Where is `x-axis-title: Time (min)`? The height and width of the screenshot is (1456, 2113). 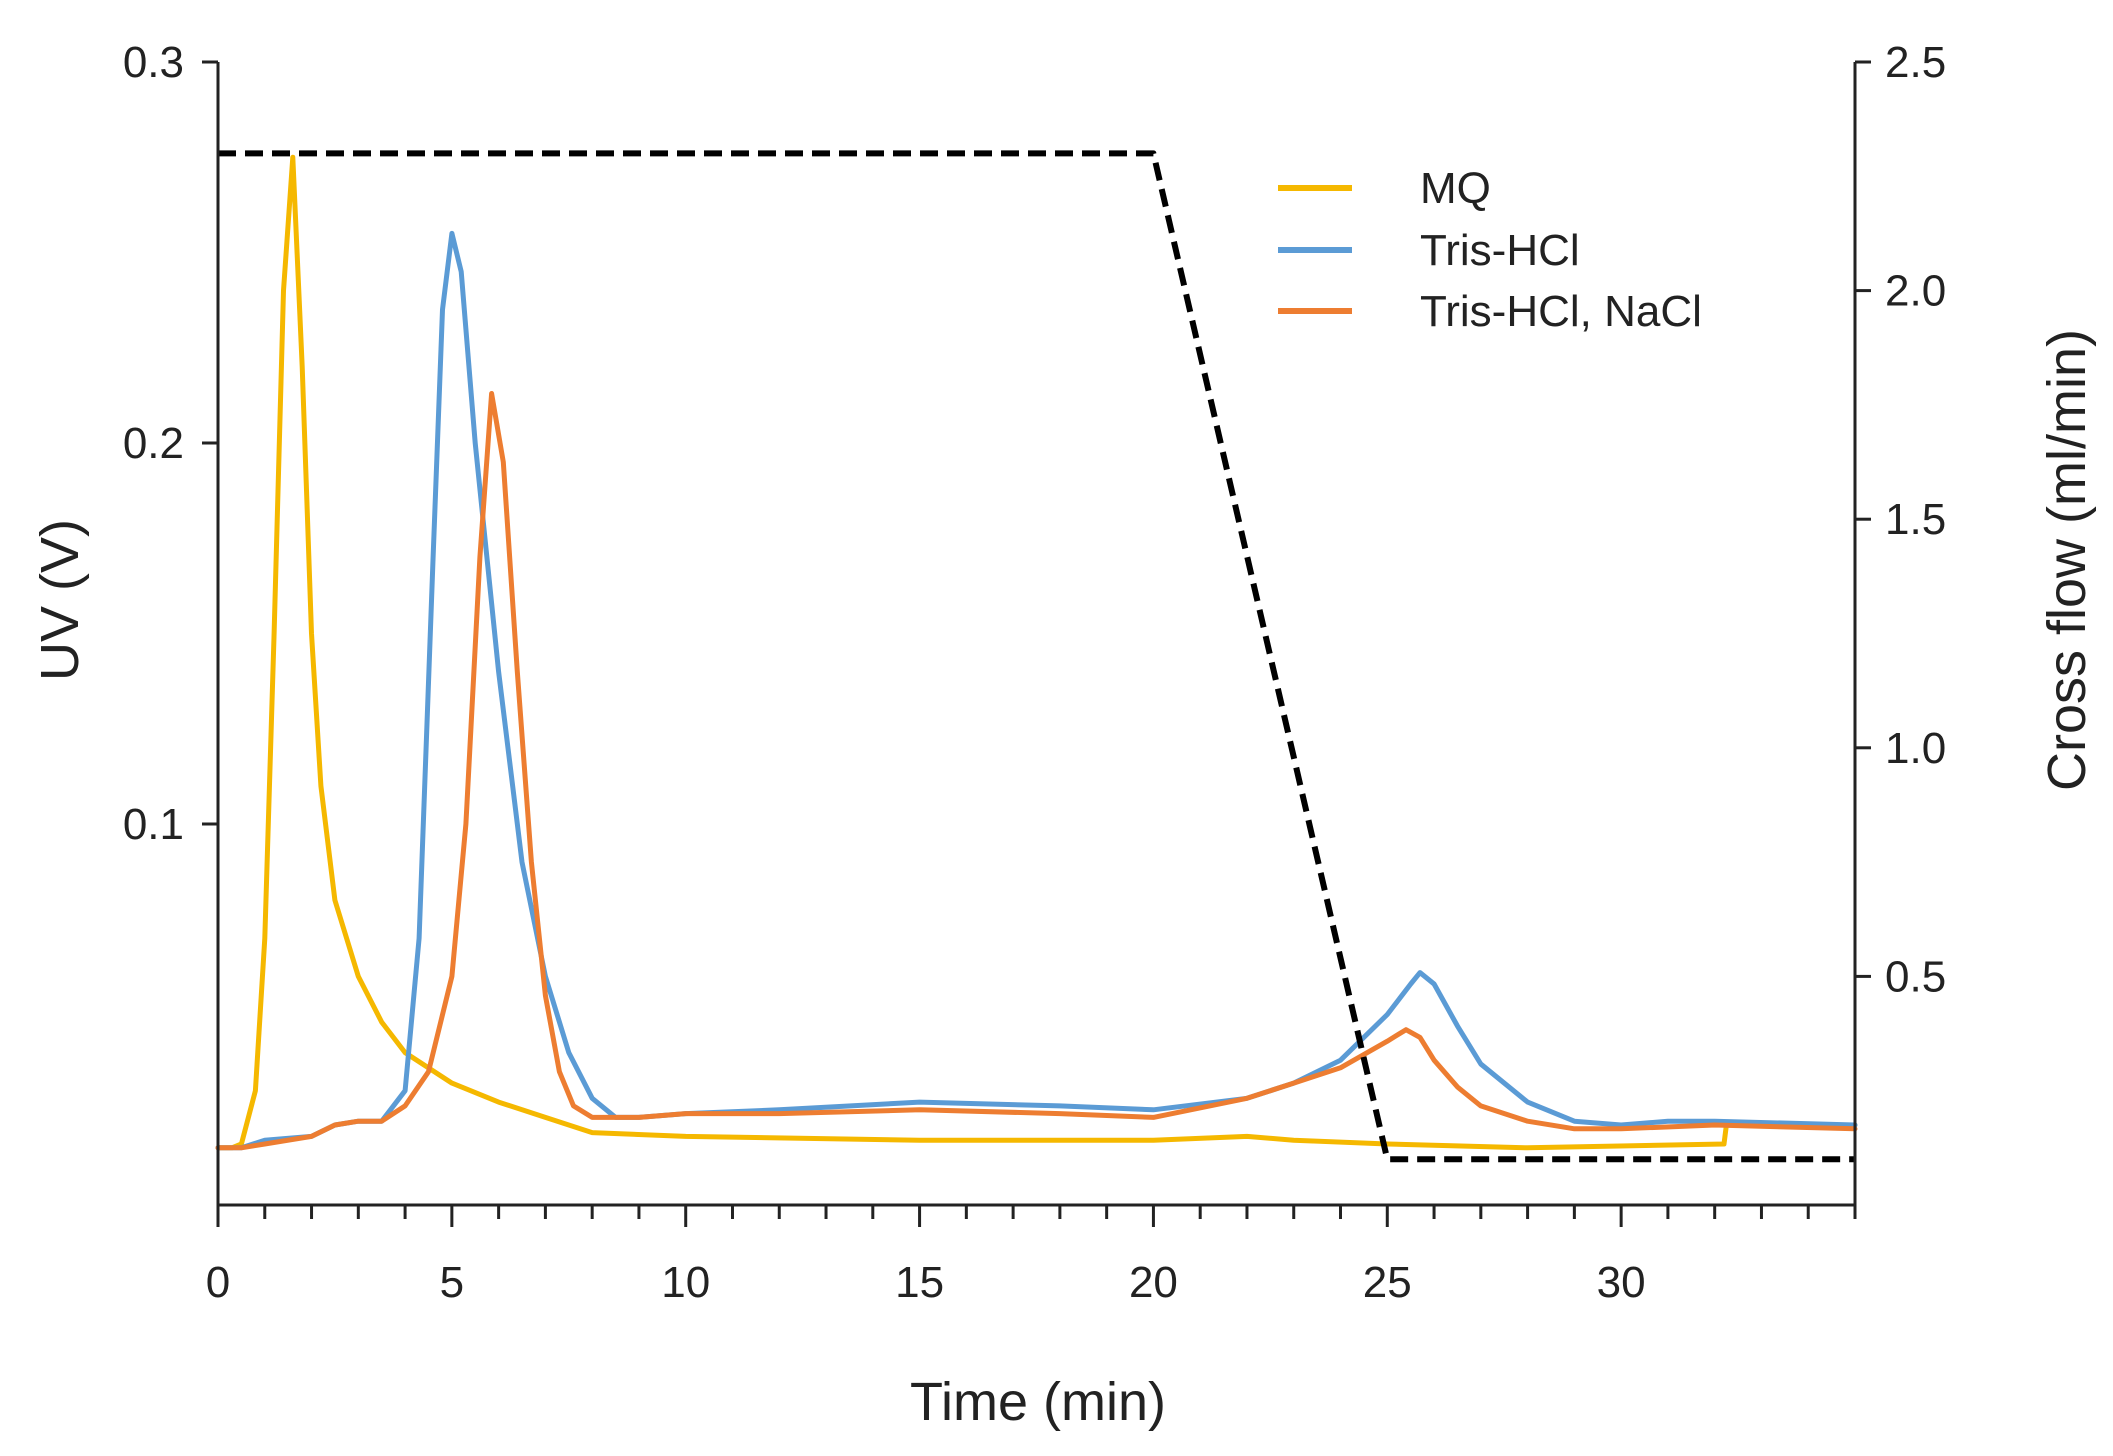
x-axis-title: Time (min) is located at coordinates (1038, 1402).